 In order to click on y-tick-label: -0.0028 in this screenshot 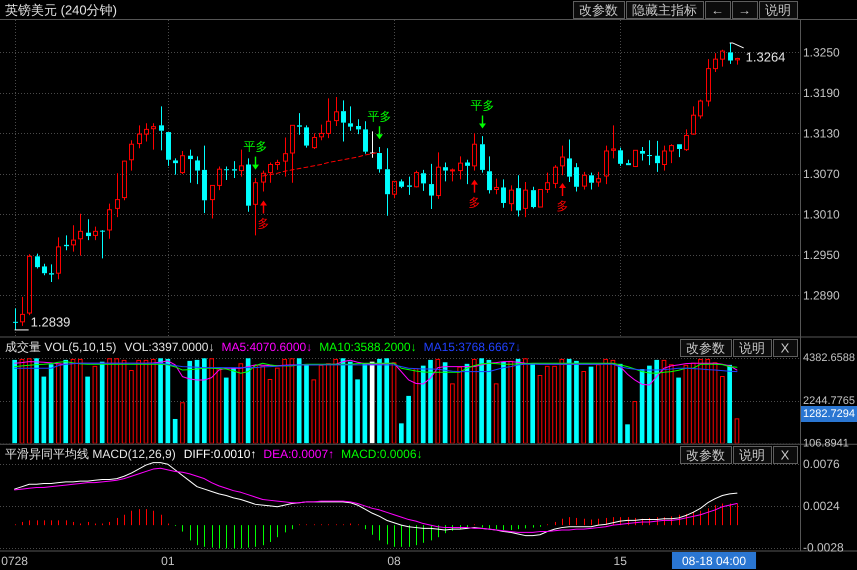, I will do `click(823, 547)`.